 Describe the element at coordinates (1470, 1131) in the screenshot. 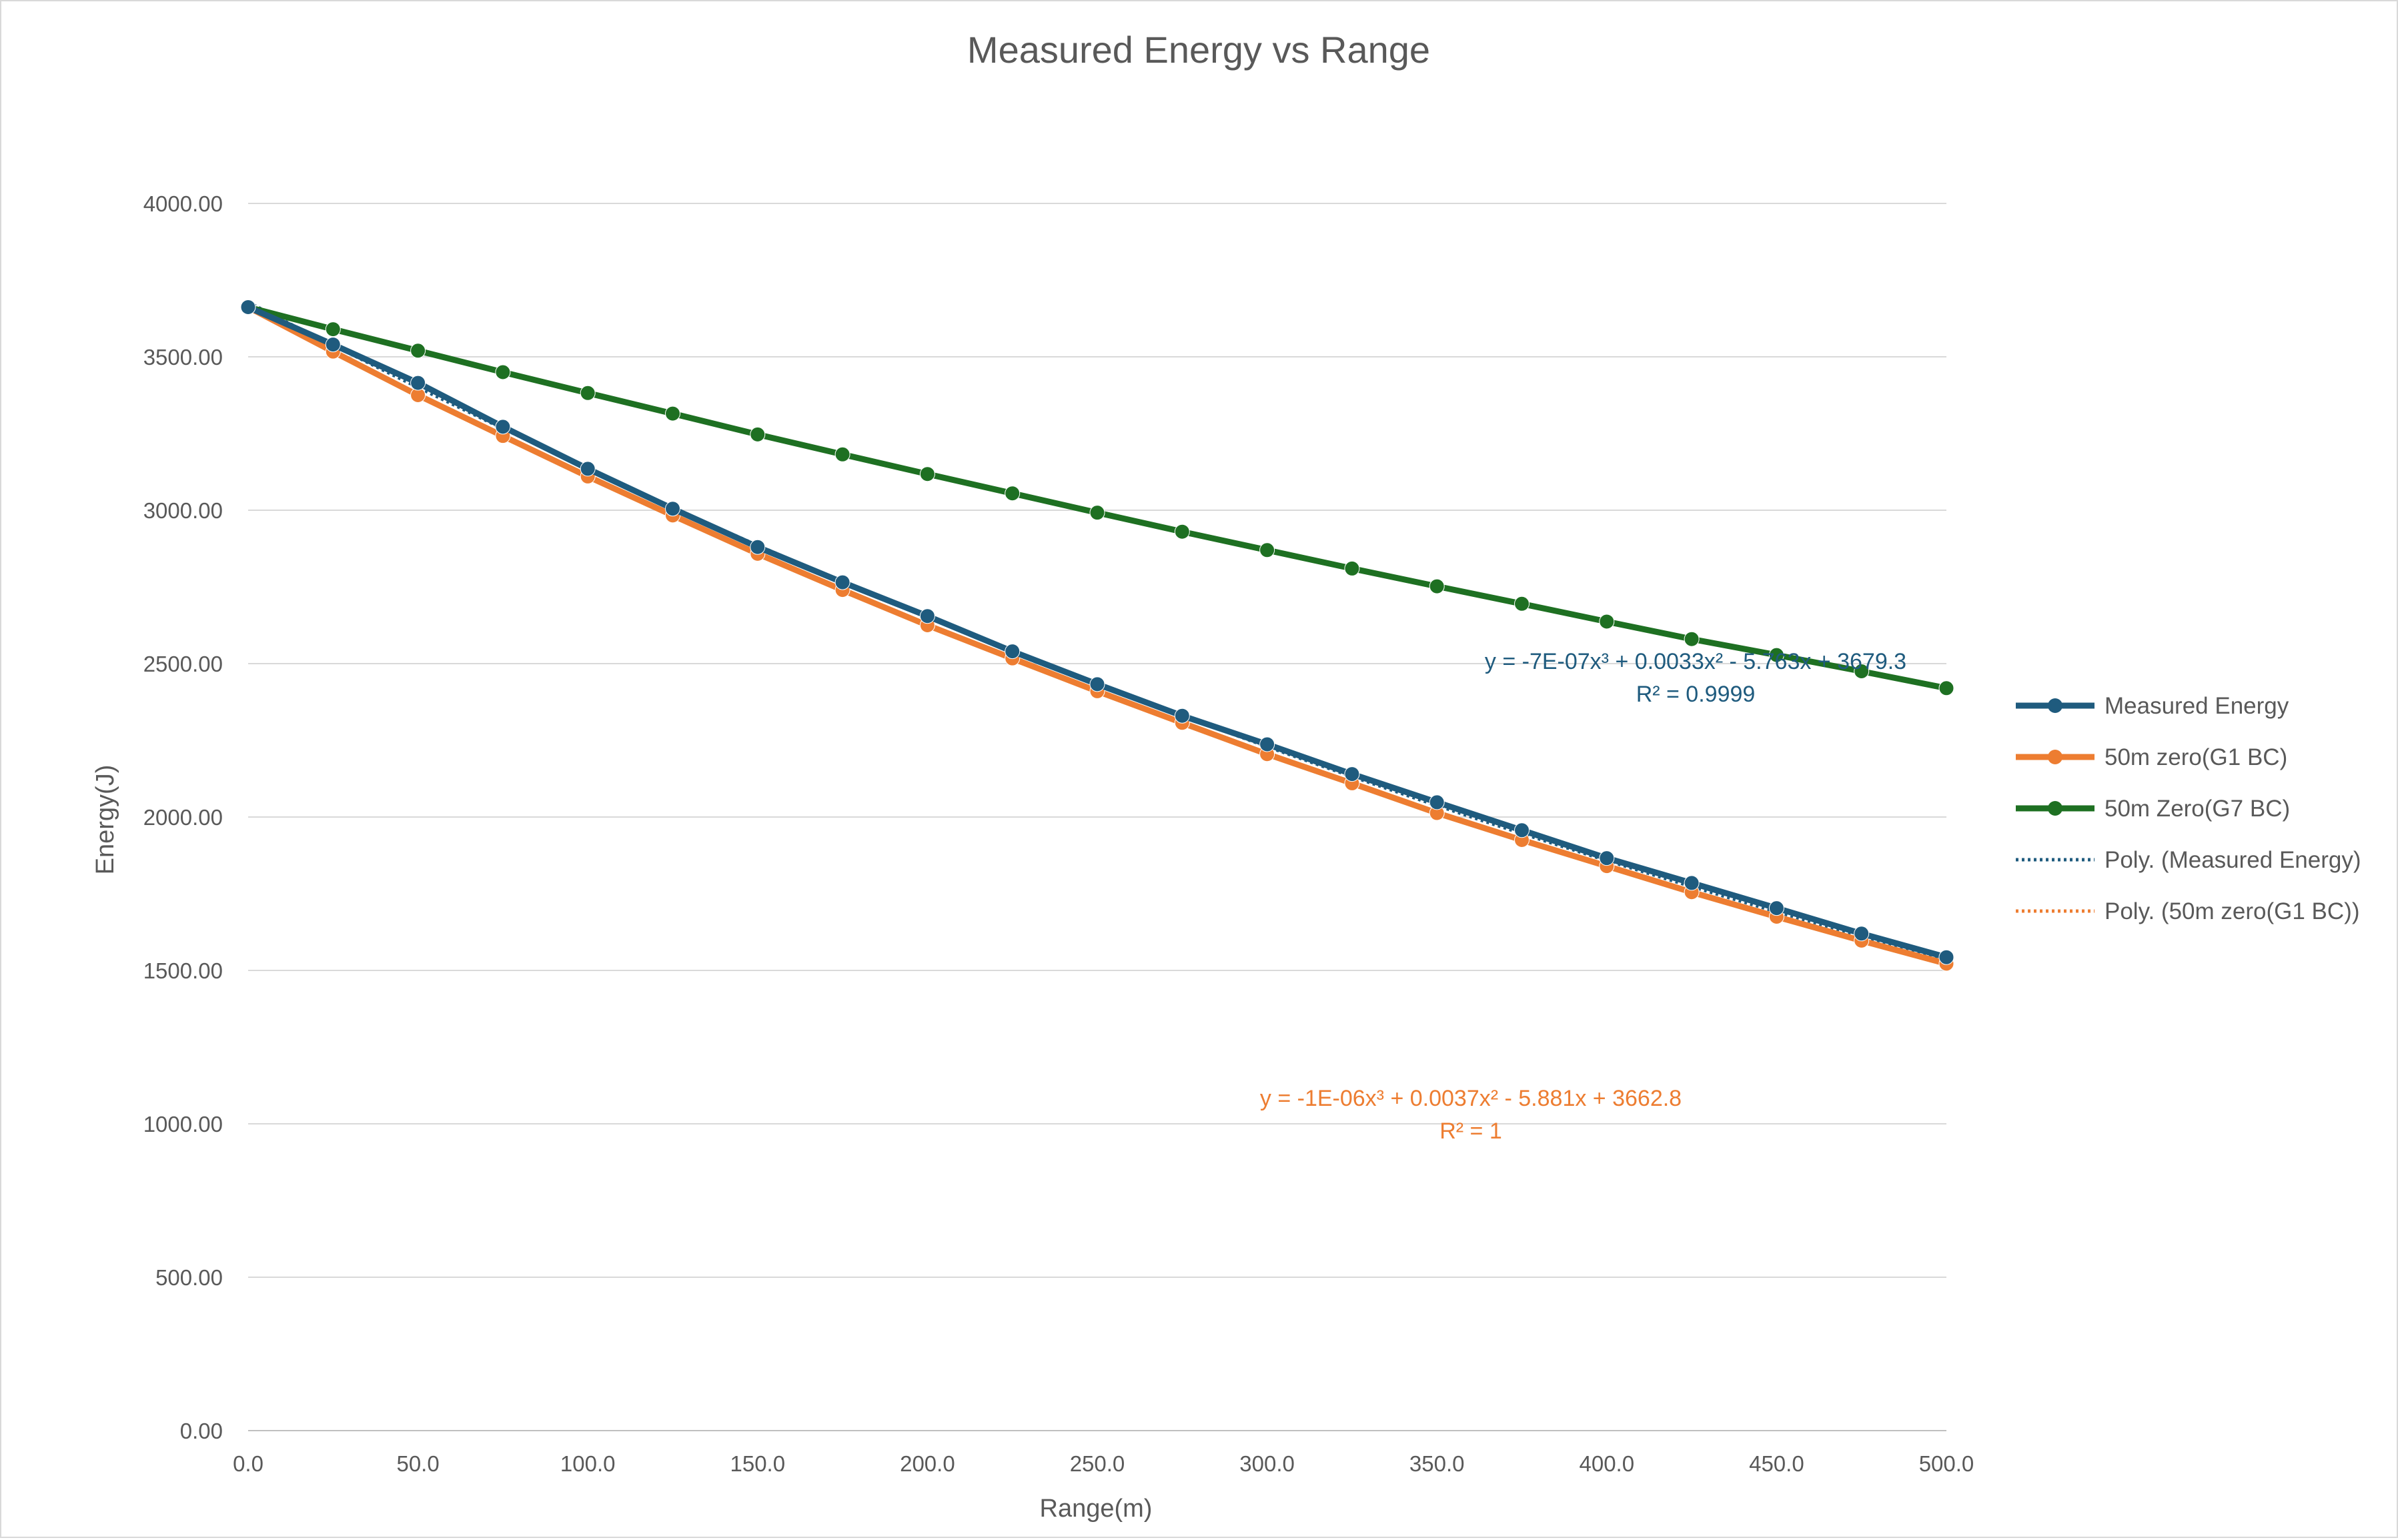

I see `trendline-r2-g1: R² = 1` at that location.